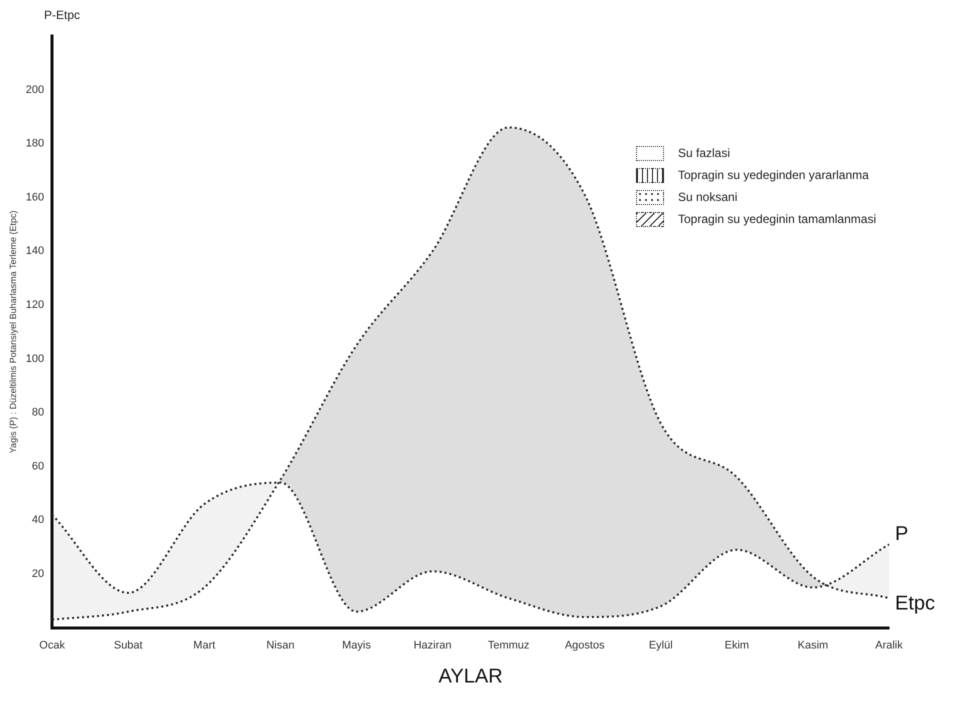 The height and width of the screenshot is (709, 979). I want to click on x-tick-label: Ocak, so click(52, 645).